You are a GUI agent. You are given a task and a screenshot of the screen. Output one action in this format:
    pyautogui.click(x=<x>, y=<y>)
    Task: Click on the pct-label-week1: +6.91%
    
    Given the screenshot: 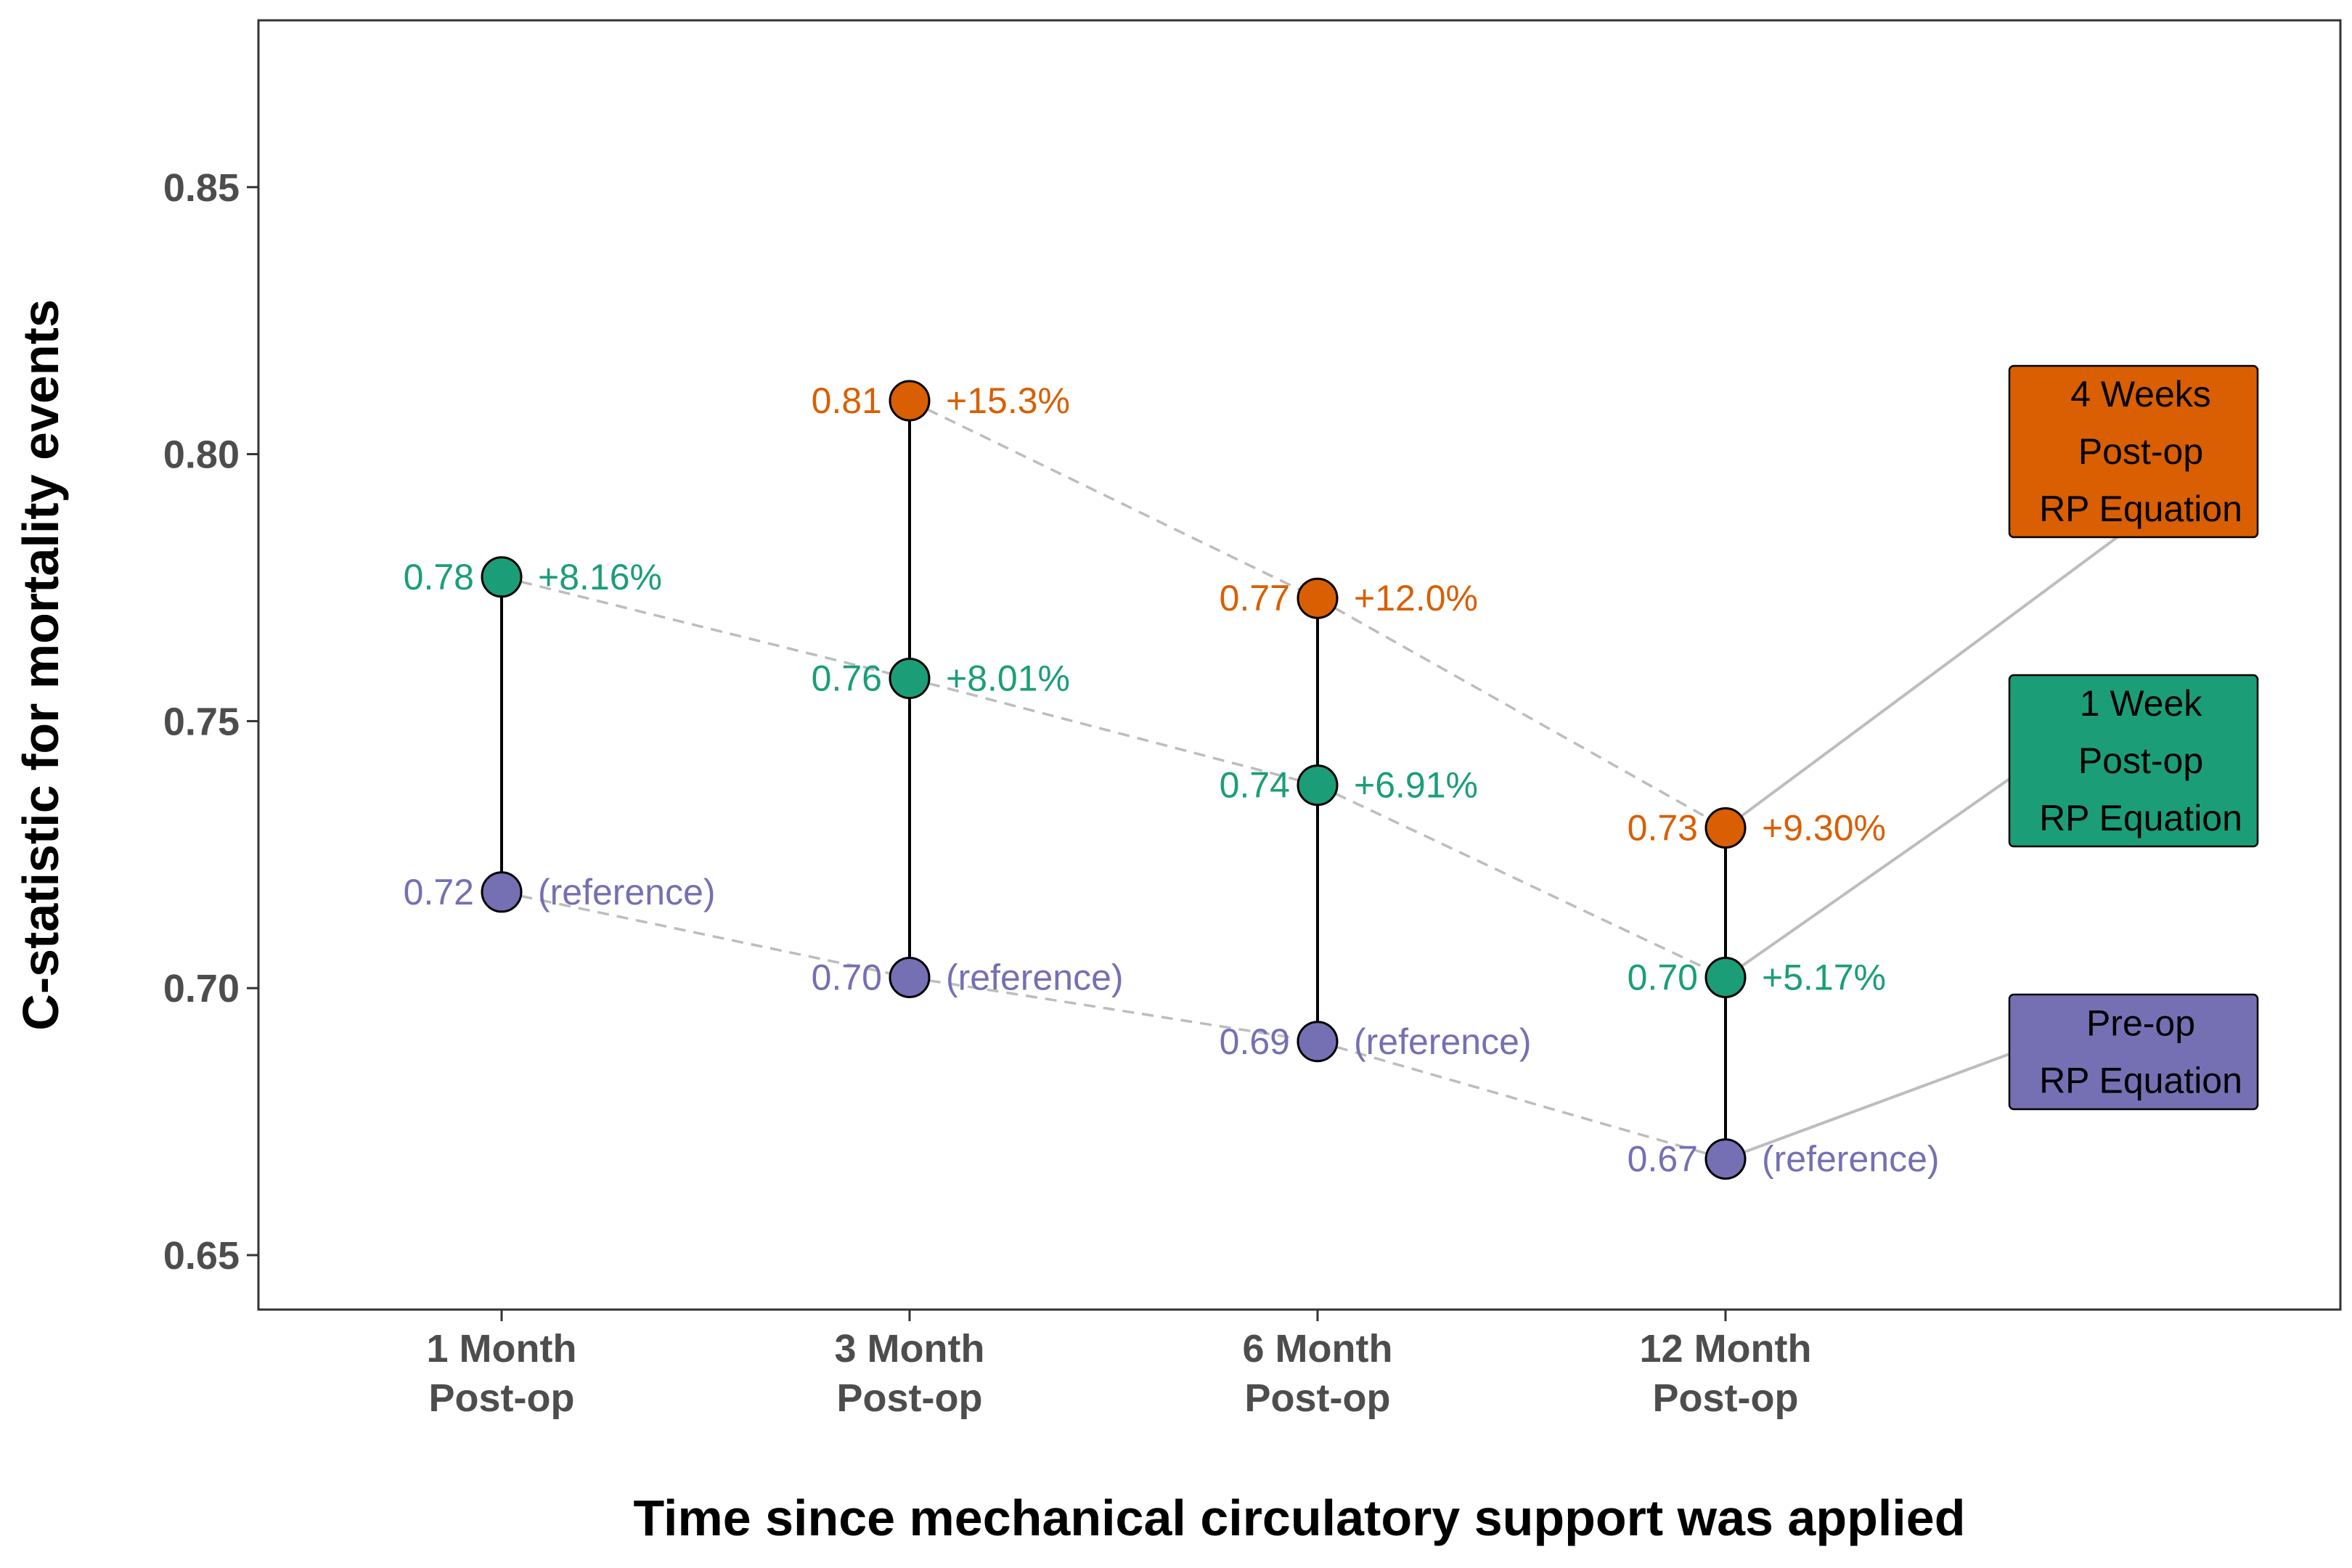 What is the action you would take?
    pyautogui.click(x=1416, y=786)
    